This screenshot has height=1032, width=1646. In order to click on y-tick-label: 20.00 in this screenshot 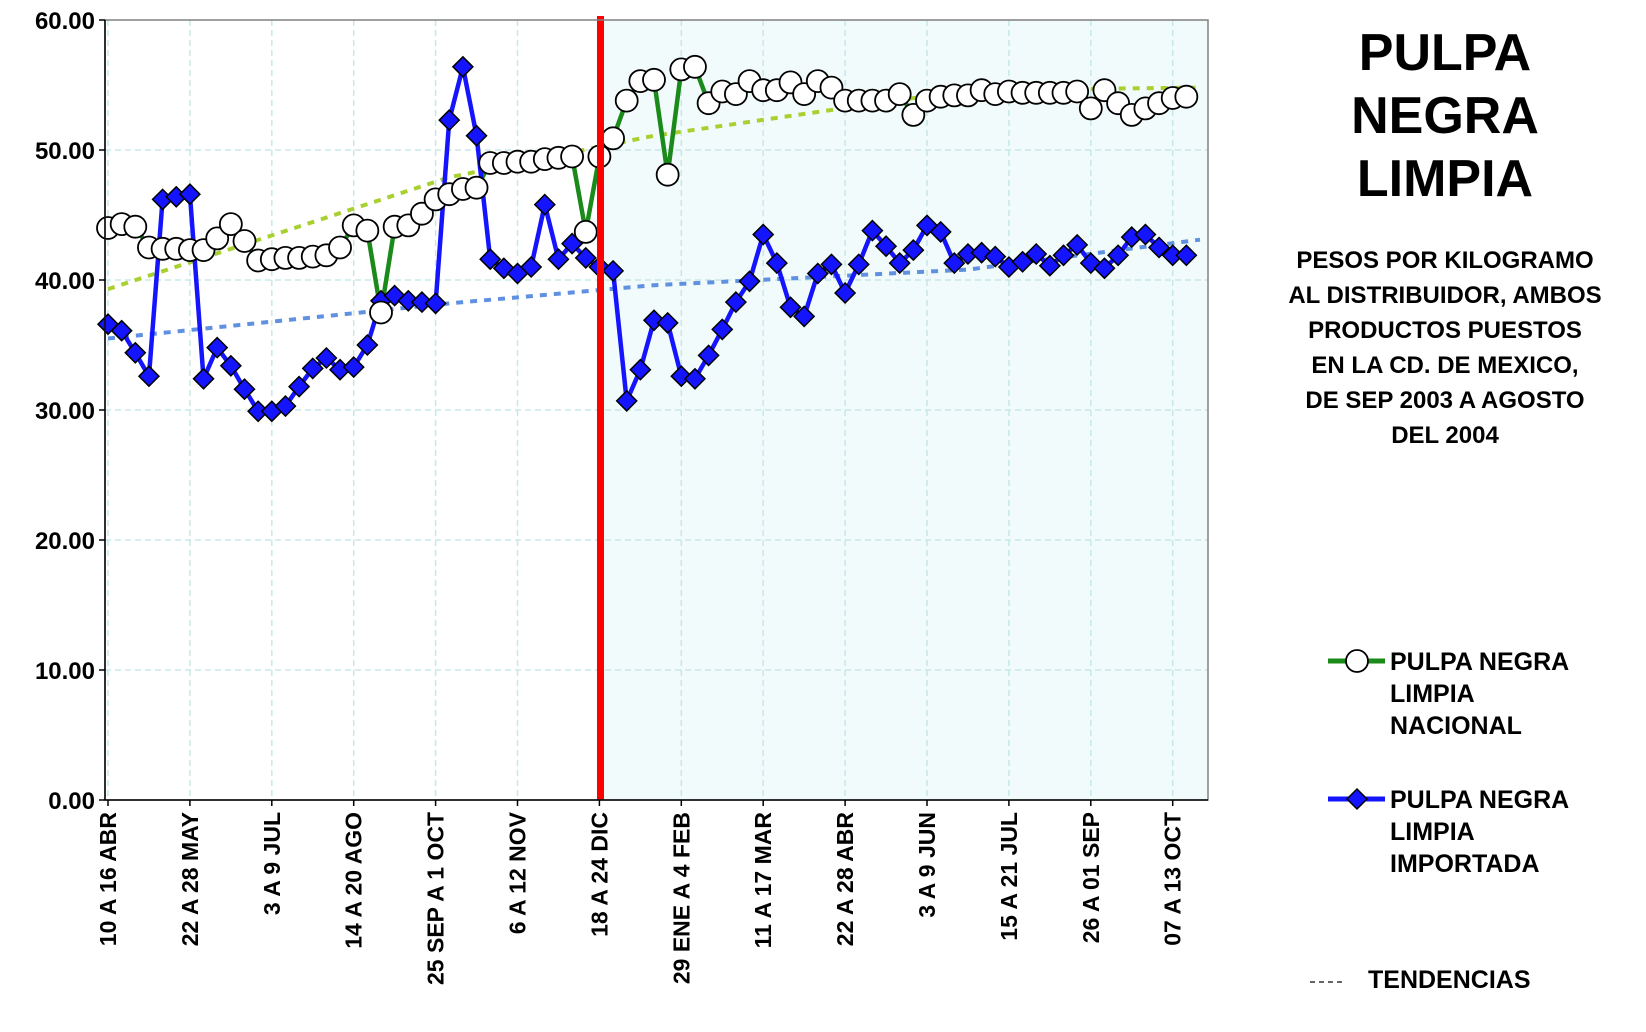, I will do `click(65, 541)`.